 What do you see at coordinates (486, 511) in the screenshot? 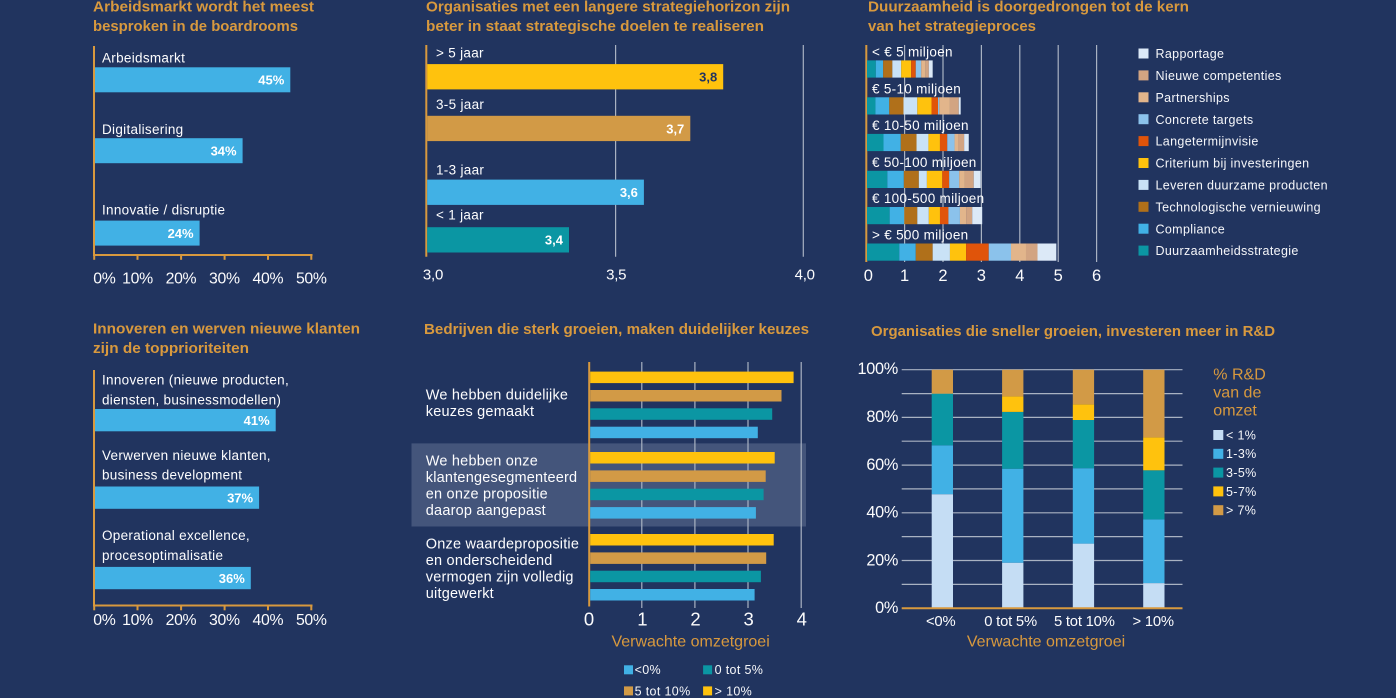
I see `svg-text: daarop aangepast` at bounding box center [486, 511].